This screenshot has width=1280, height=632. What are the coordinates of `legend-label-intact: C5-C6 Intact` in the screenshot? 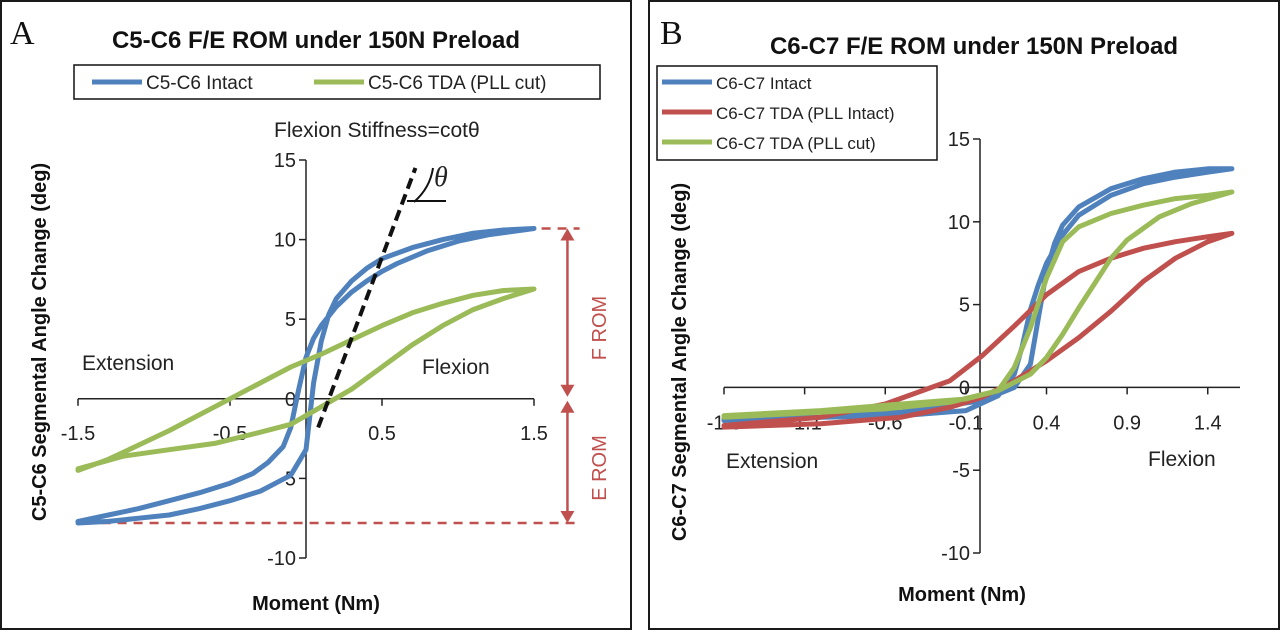 It's located at (199, 83).